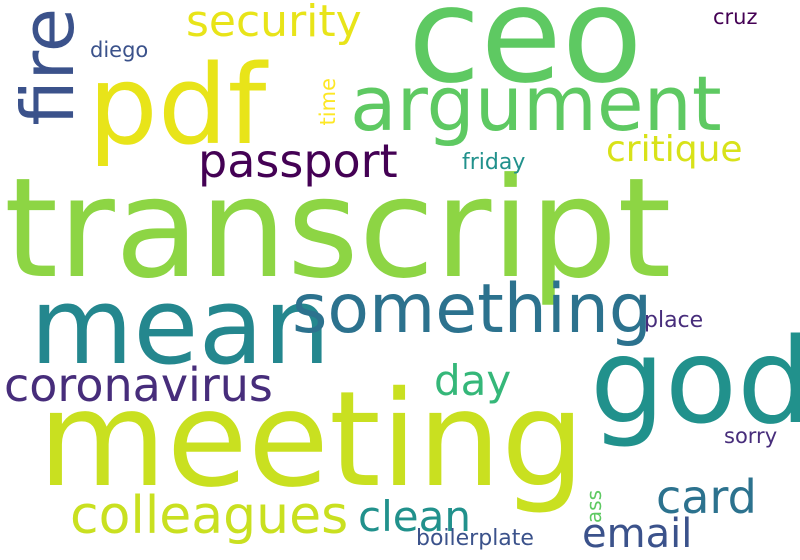  Describe the element at coordinates (637, 534) in the screenshot. I see `word-email: email` at that location.